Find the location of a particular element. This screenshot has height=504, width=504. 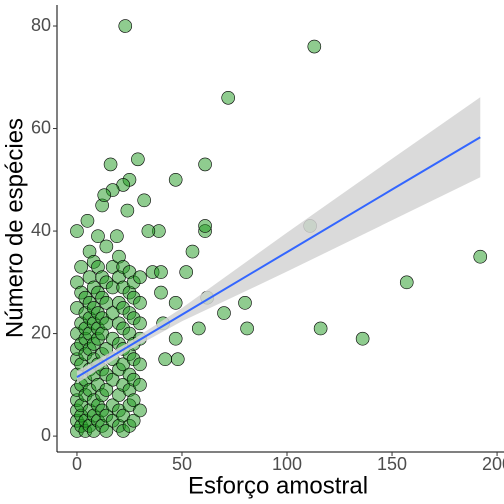

x-tick-label: 150 is located at coordinates (392, 464).